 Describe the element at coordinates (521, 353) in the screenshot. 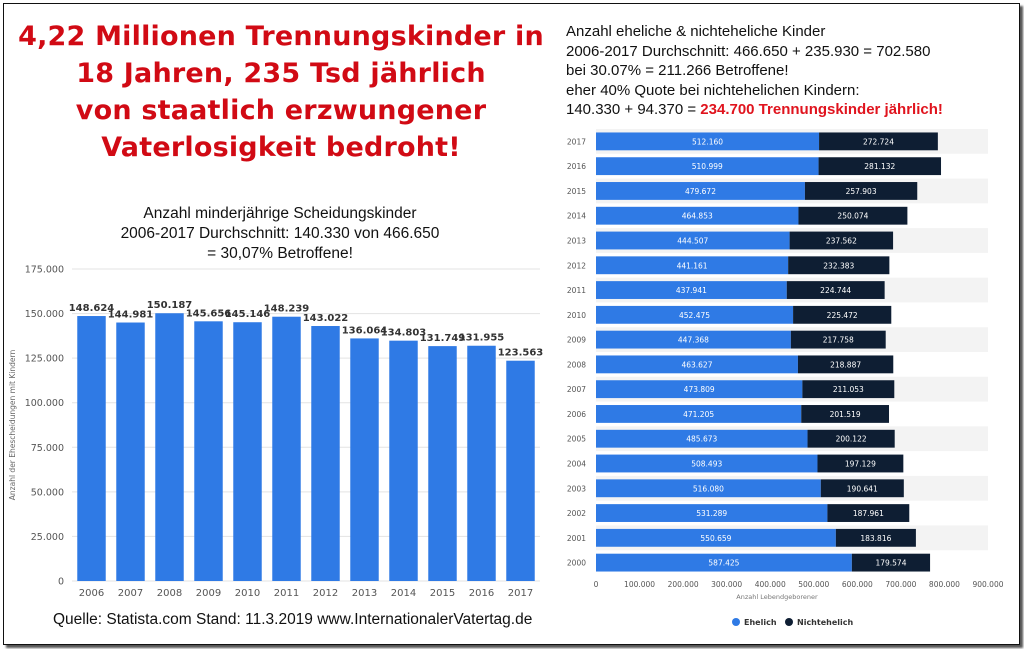

I see `data-label: 123.563` at that location.